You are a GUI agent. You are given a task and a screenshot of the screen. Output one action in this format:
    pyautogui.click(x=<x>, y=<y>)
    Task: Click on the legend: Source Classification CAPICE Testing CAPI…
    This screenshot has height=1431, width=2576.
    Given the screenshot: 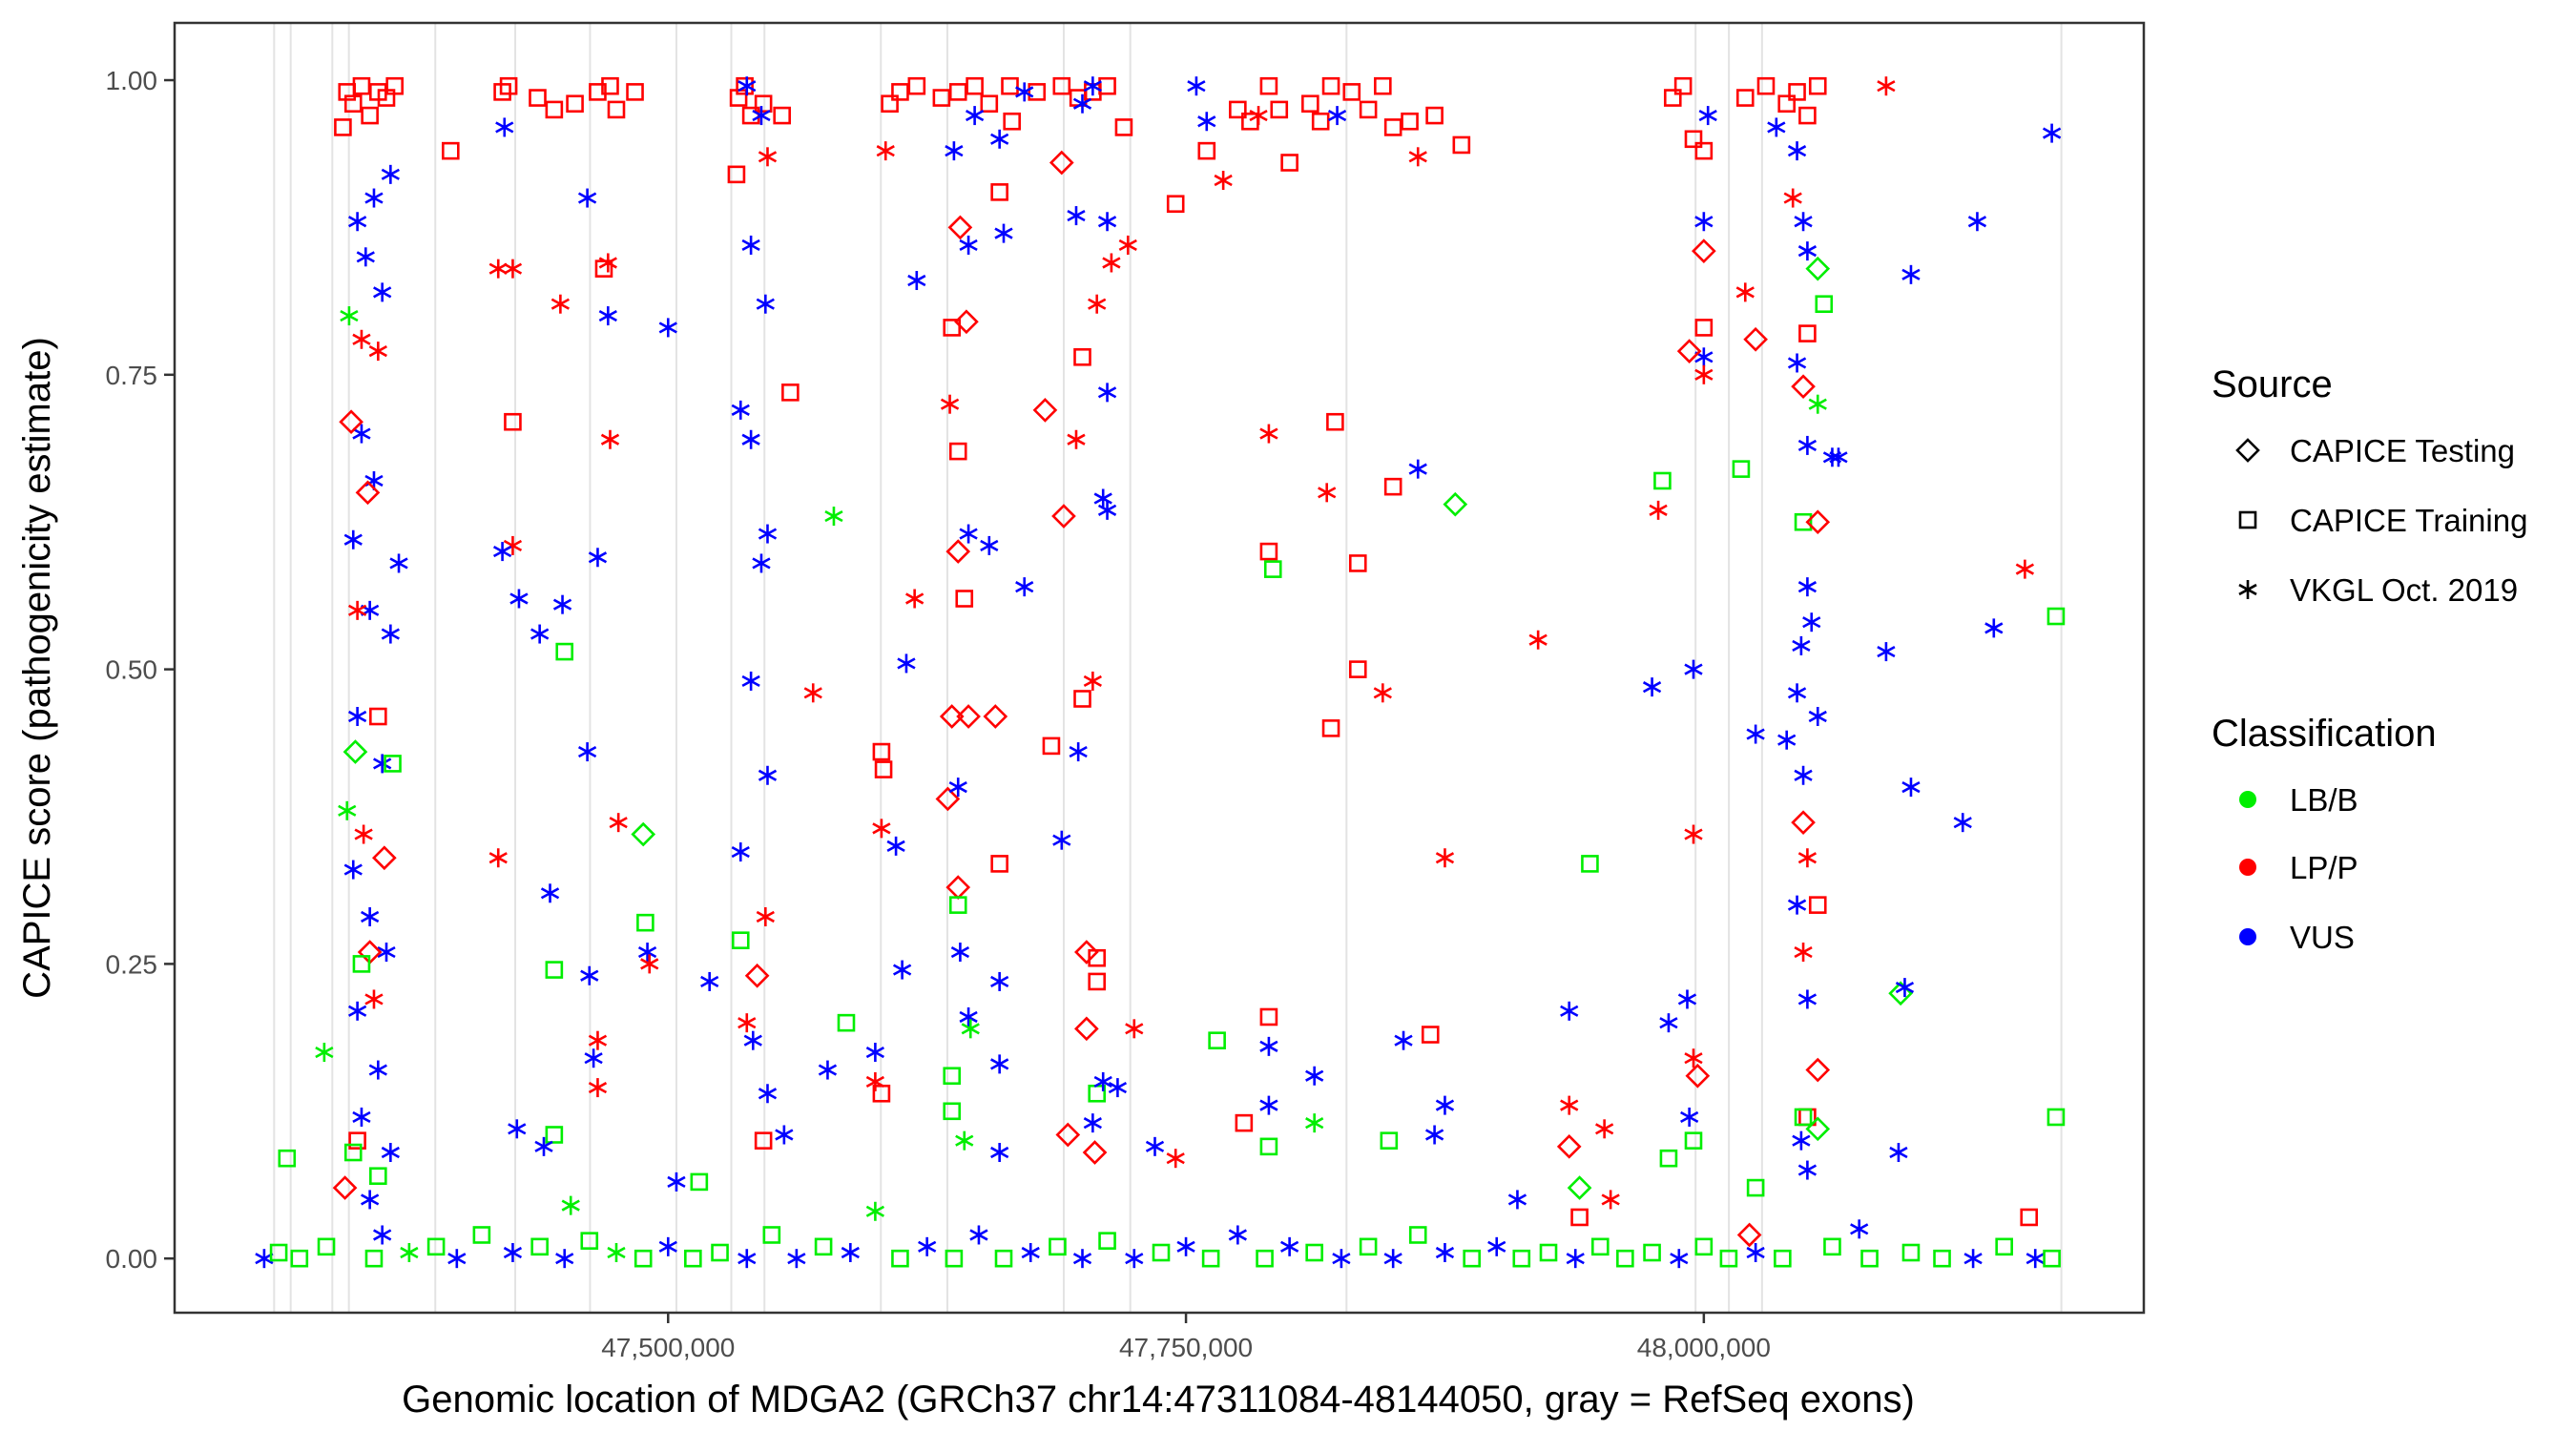 What is the action you would take?
    pyautogui.click(x=2369, y=659)
    